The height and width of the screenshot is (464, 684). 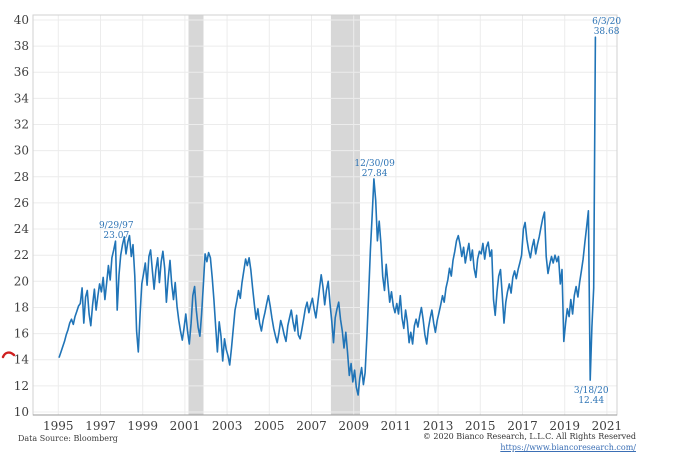 What do you see at coordinates (22, 98) in the screenshot?
I see `y-tick-label: 34` at bounding box center [22, 98].